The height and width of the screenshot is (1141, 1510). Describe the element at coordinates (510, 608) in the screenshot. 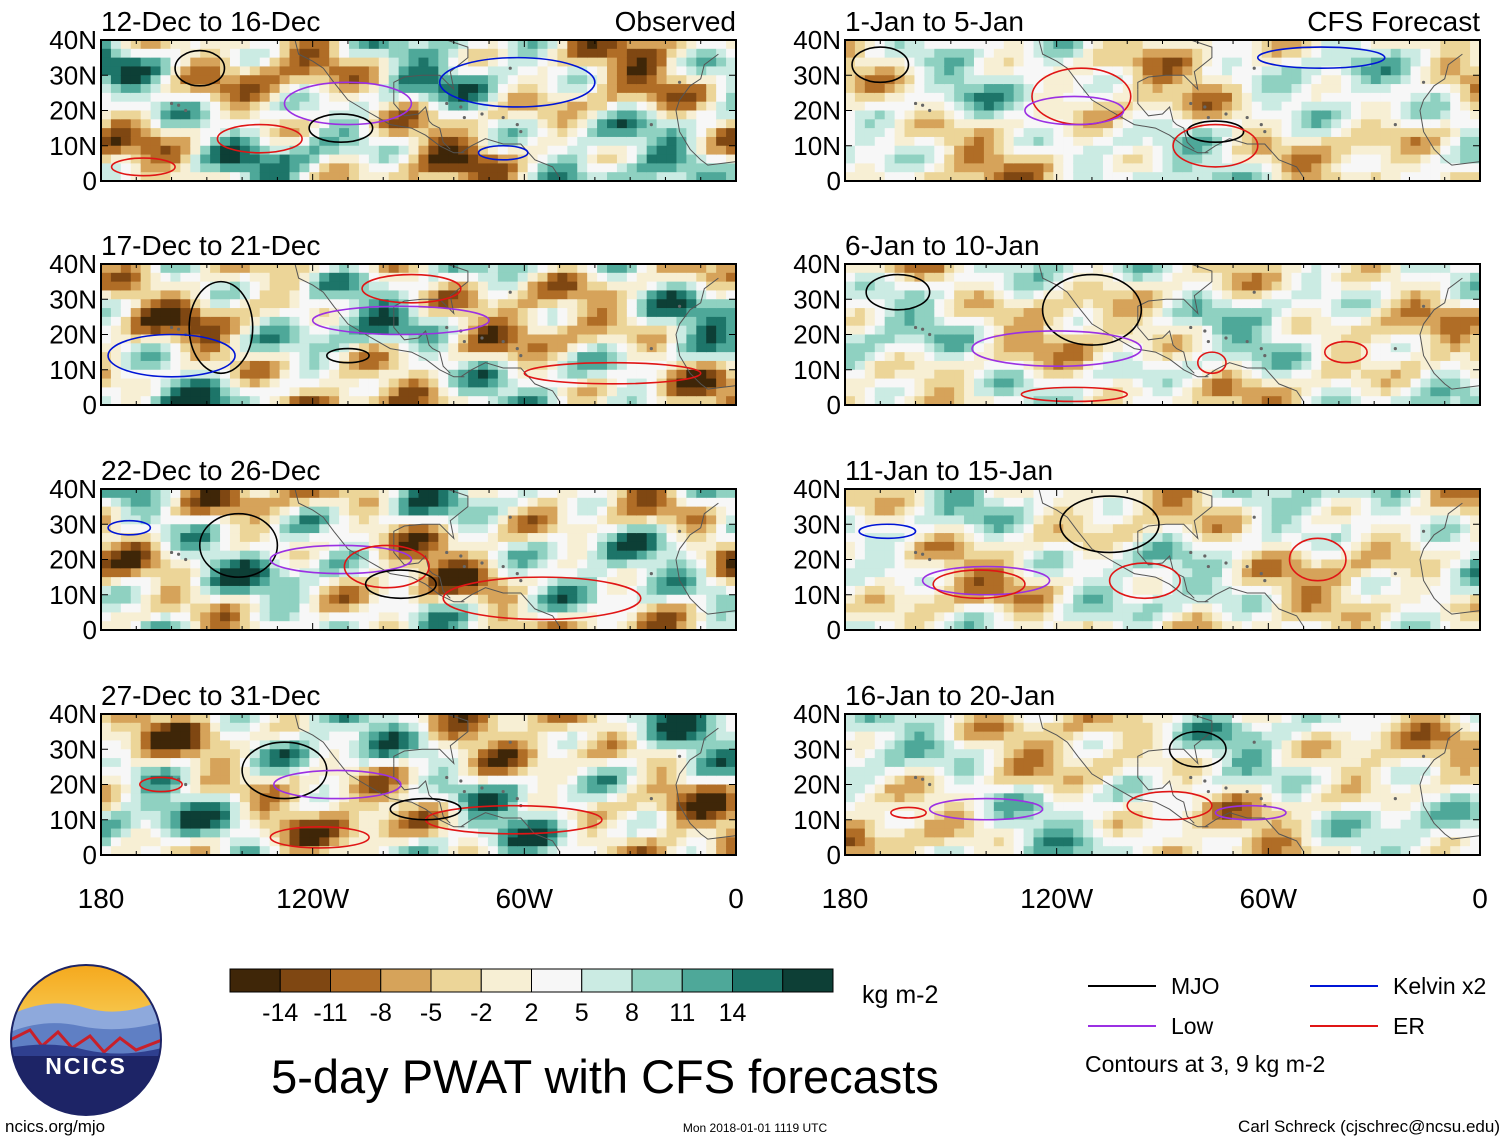

I see `coastline` at that location.